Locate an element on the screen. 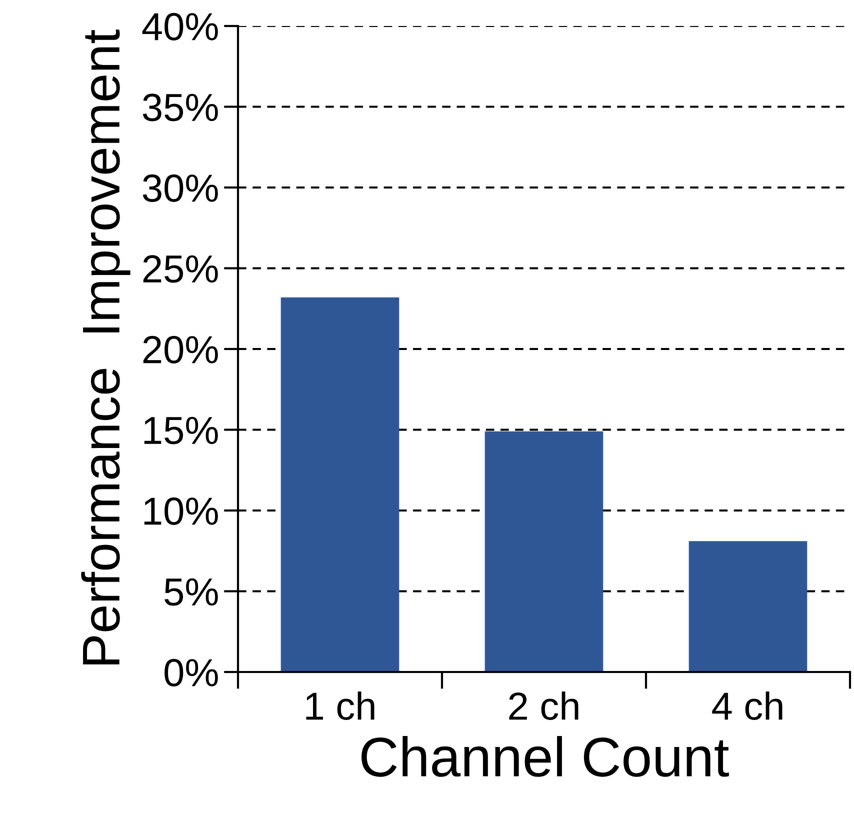 This screenshot has width=854, height=839. y-tick-label: 0% is located at coordinates (191, 672).